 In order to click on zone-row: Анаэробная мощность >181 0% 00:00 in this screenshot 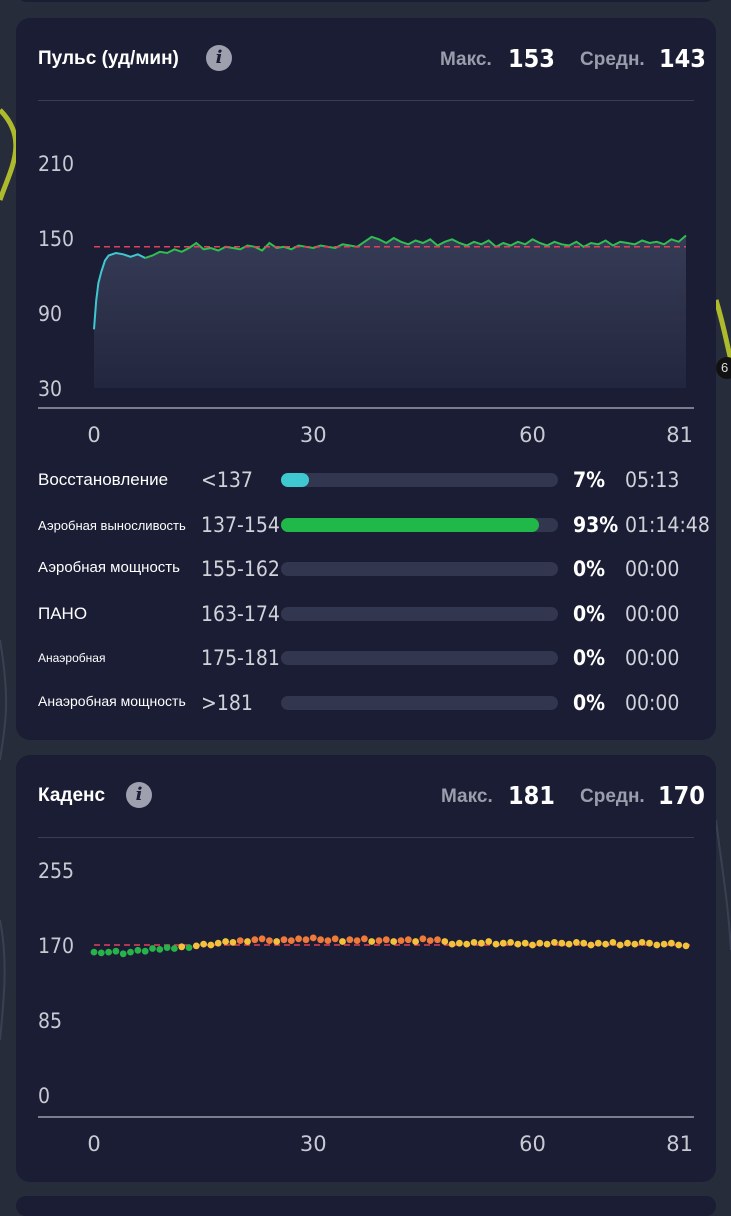, I will do `click(366, 703)`.